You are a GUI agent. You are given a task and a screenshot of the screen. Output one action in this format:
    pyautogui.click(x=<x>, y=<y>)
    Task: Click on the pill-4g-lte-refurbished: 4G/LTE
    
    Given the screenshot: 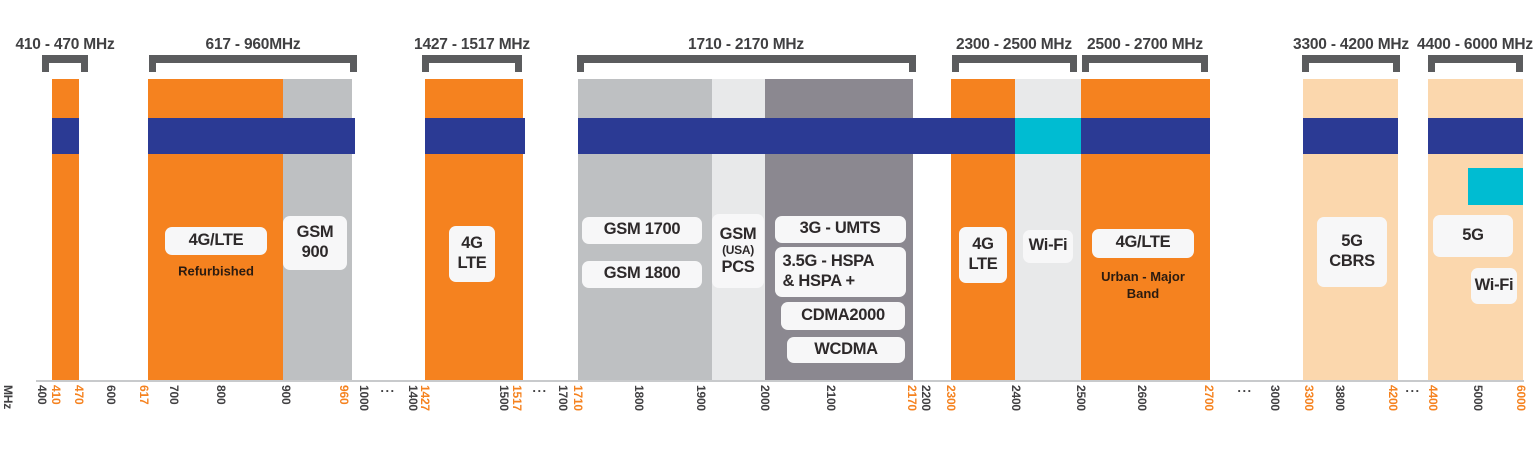 What is the action you would take?
    pyautogui.click(x=216, y=241)
    